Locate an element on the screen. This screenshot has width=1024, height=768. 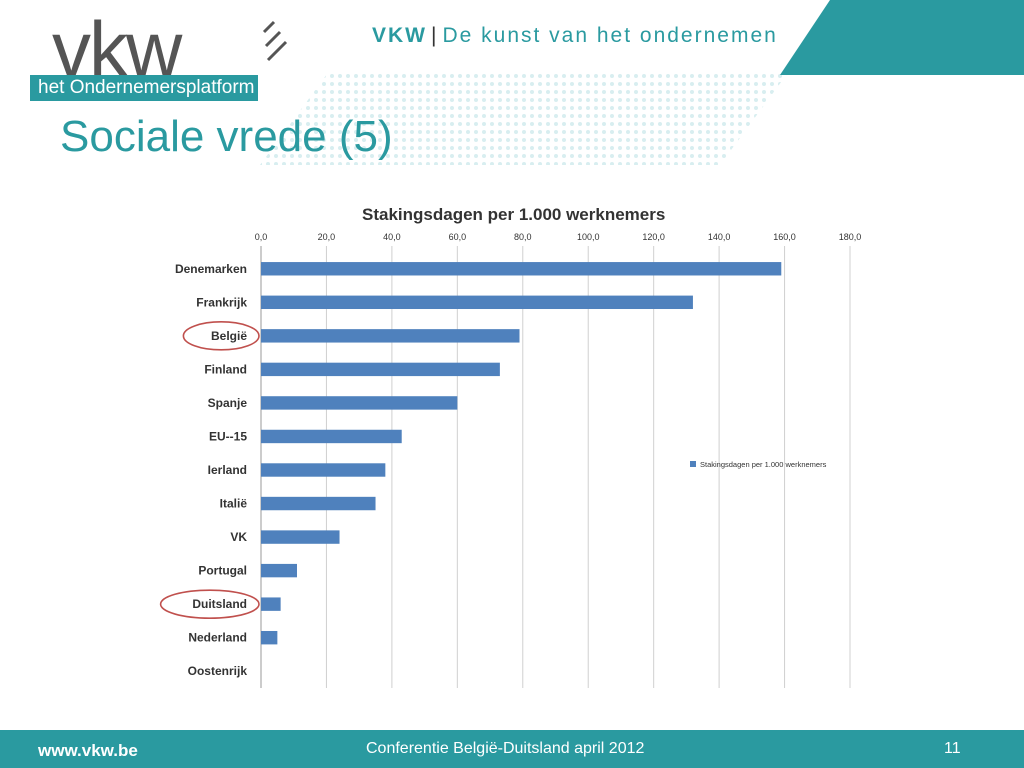
category-label: Italië is located at coordinates (234, 504).